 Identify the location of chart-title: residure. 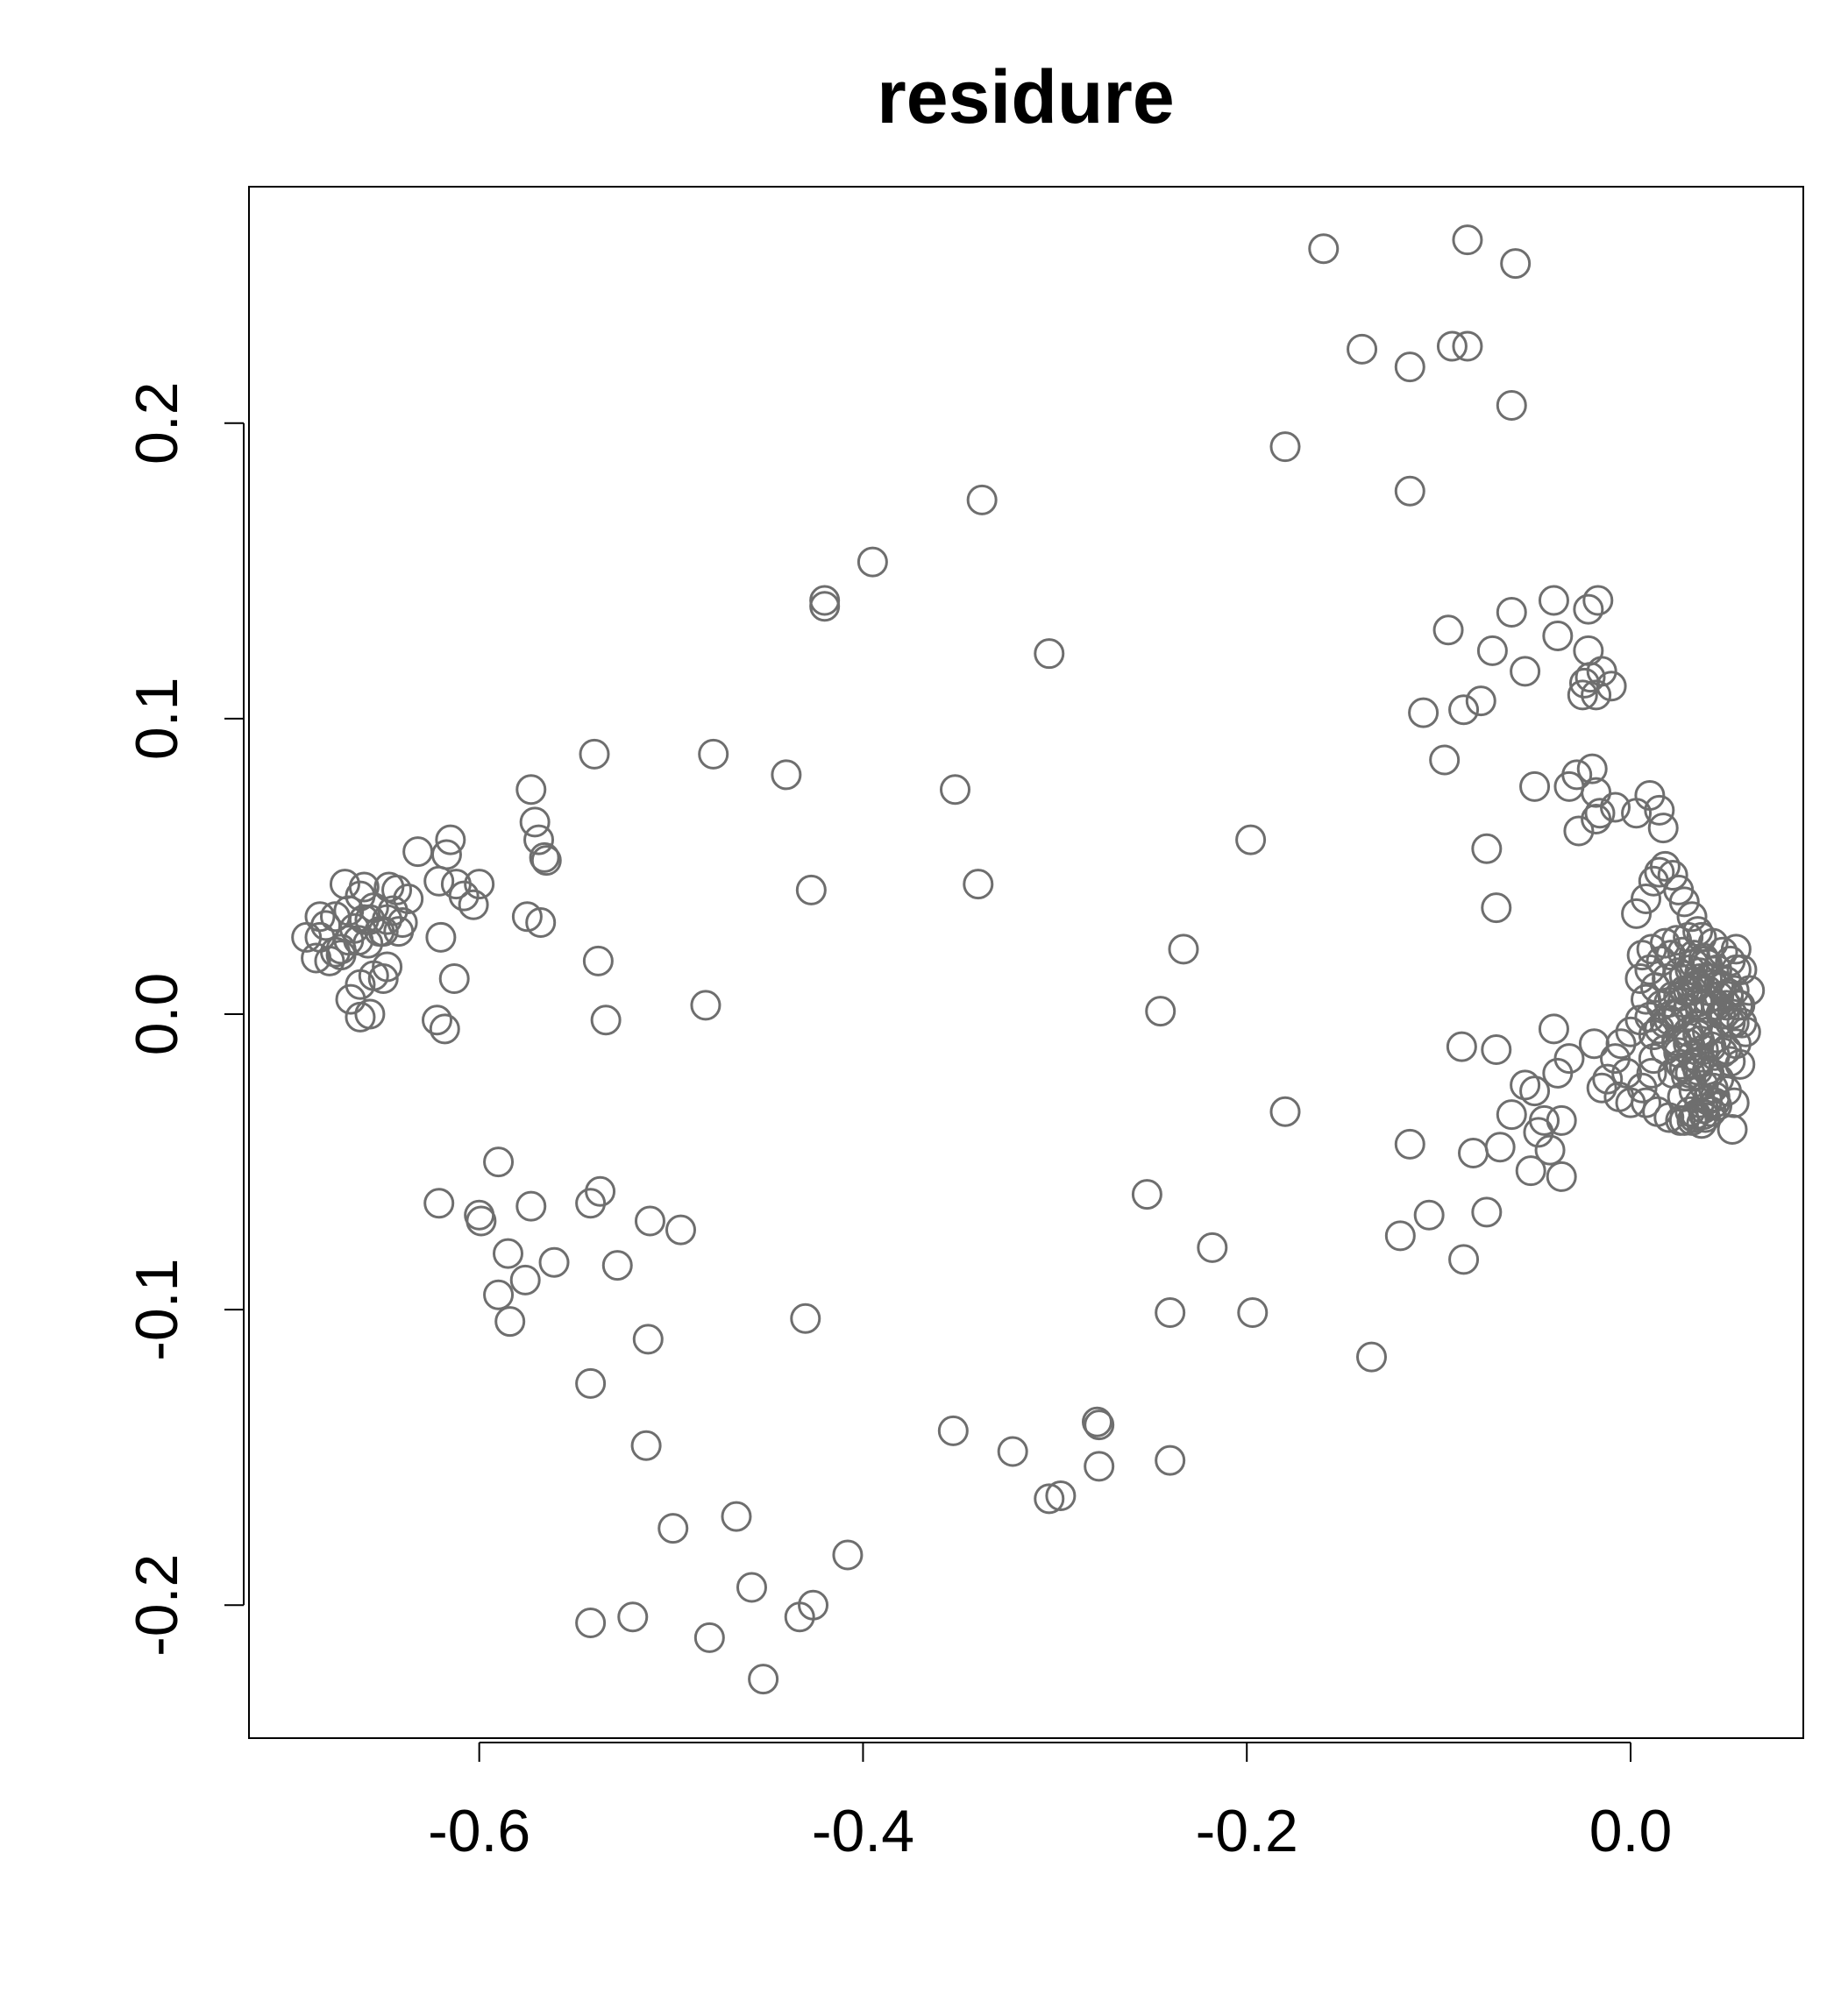
(1025, 97).